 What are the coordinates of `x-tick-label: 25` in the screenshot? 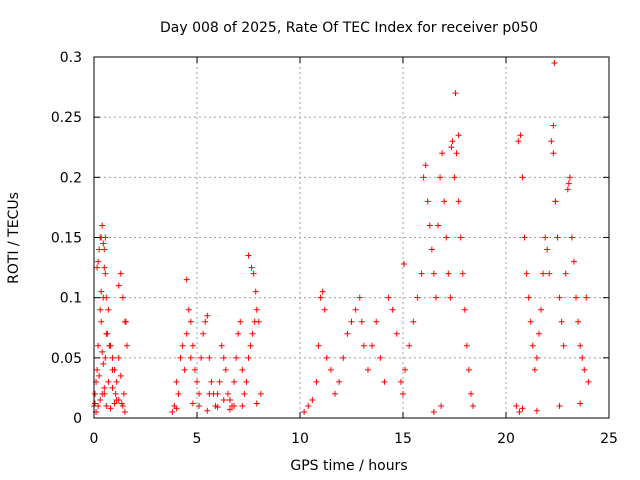 It's located at (609, 439).